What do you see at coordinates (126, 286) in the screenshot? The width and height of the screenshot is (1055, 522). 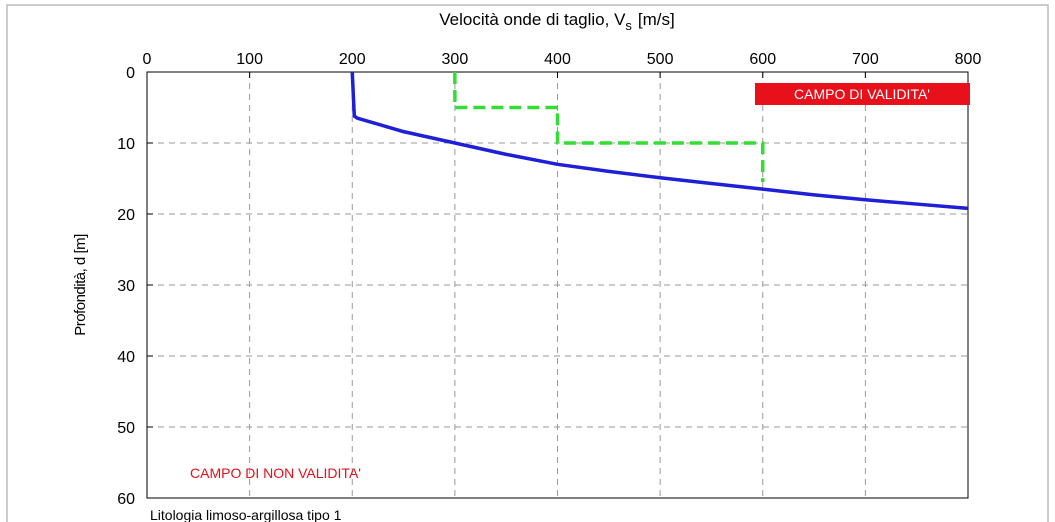 I see `y-tick-label: 30` at bounding box center [126, 286].